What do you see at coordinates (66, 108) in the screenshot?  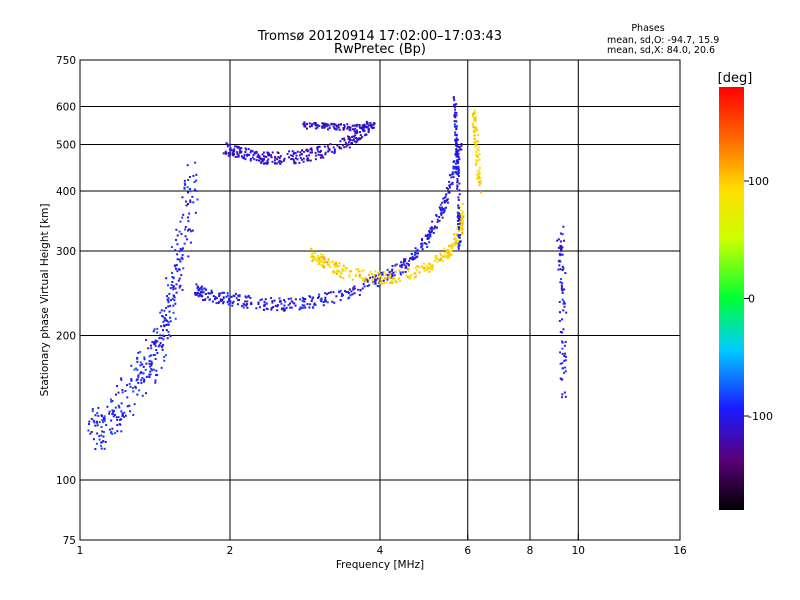 I see `y-tick-label: 600` at bounding box center [66, 108].